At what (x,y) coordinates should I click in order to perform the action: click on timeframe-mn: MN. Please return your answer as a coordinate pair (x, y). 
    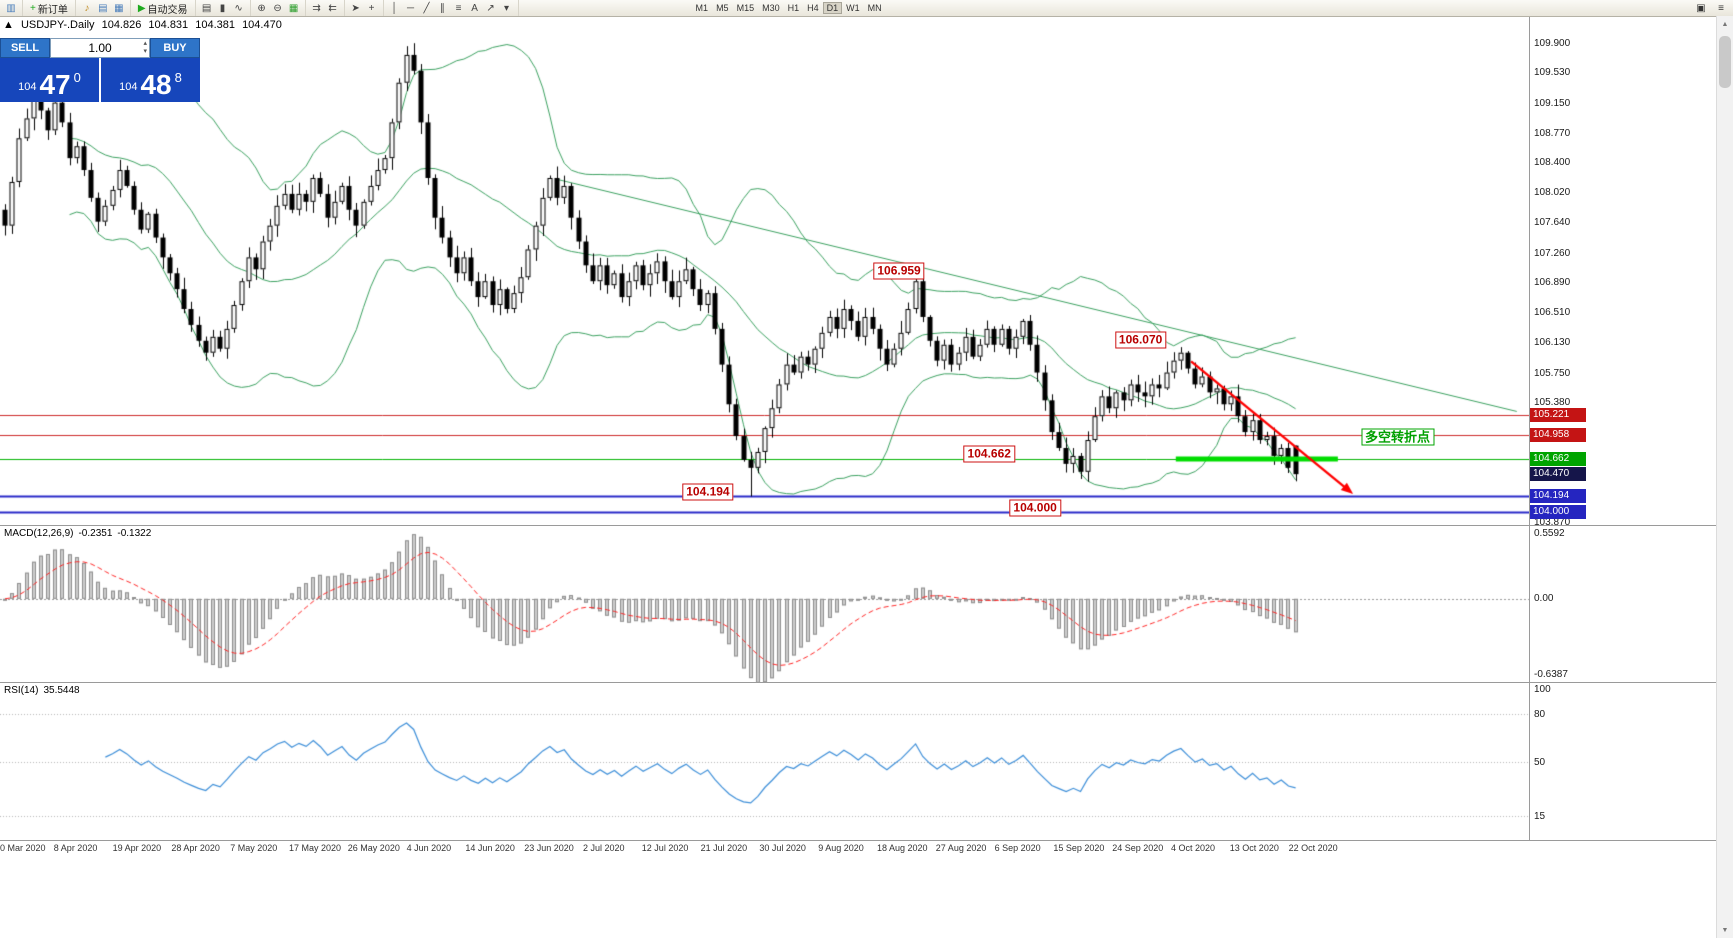
    Looking at the image, I should click on (874, 8).